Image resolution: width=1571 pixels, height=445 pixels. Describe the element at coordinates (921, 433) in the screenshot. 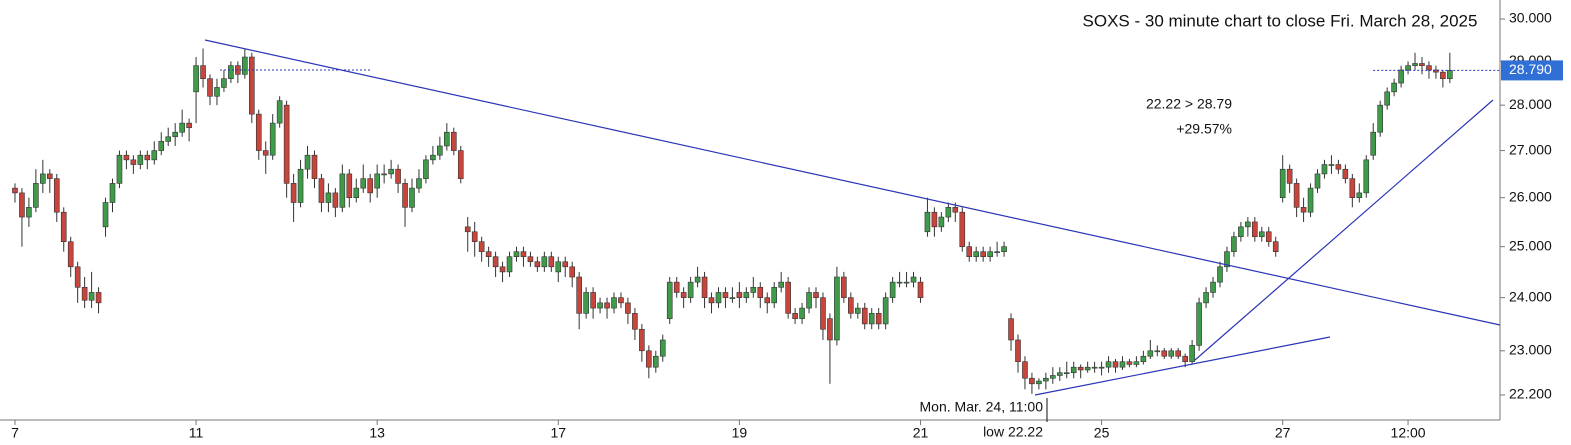

I see `x-tick-label: 21` at that location.